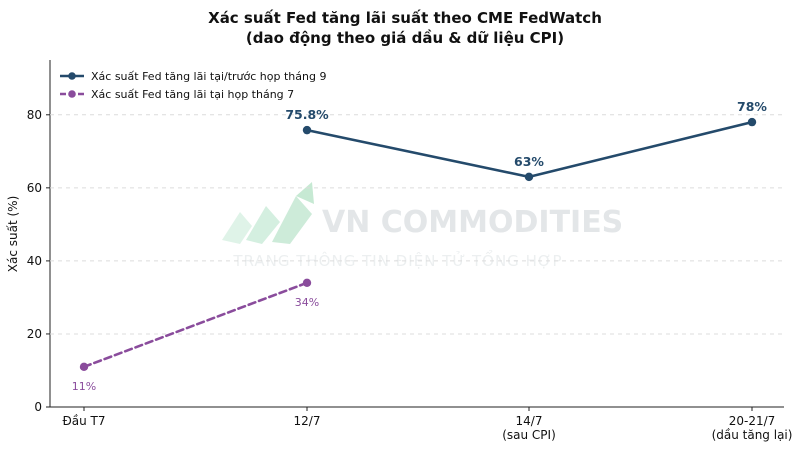  I want to click on y-axis-label: Xác suất (%), so click(13, 234).